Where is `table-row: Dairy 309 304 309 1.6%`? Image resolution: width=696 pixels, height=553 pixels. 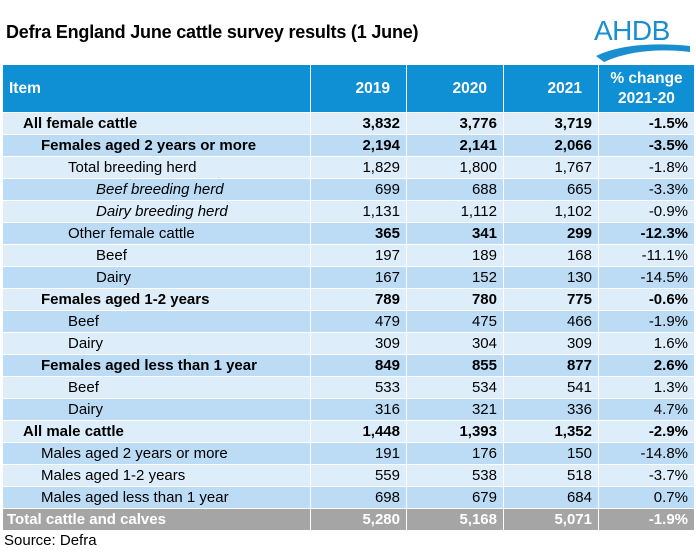 table-row: Dairy 309 304 309 1.6% is located at coordinates (348, 343).